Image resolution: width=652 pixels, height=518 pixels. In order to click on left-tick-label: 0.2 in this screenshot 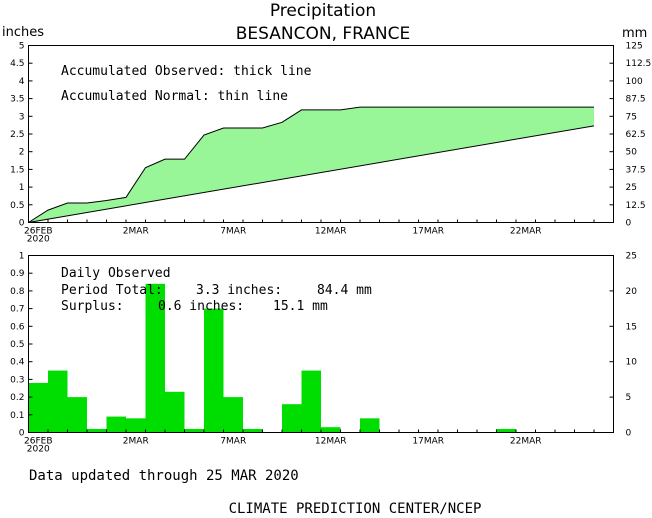, I will do `click(17, 398)`.